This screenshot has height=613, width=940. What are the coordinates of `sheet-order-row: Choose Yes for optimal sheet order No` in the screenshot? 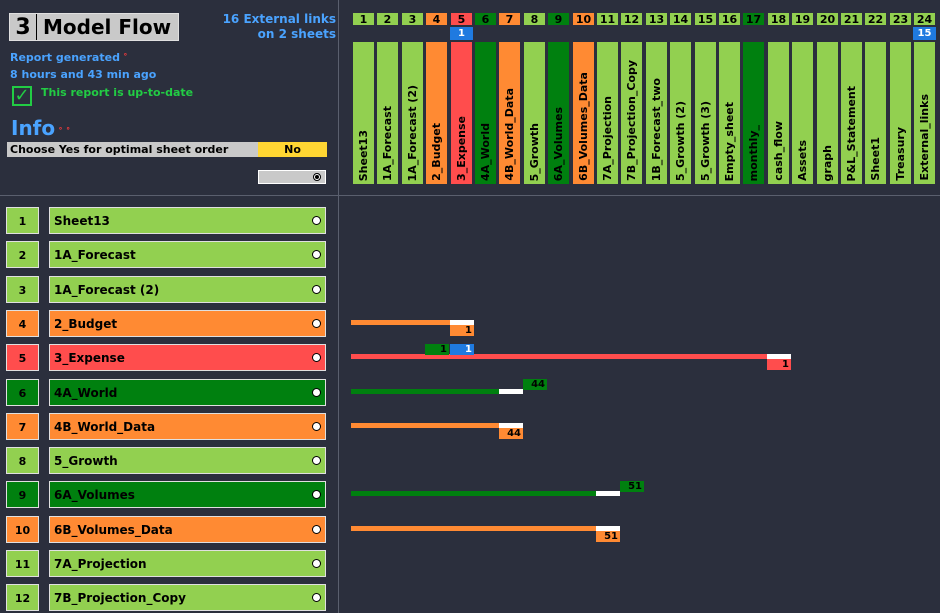 It's located at (167, 149).